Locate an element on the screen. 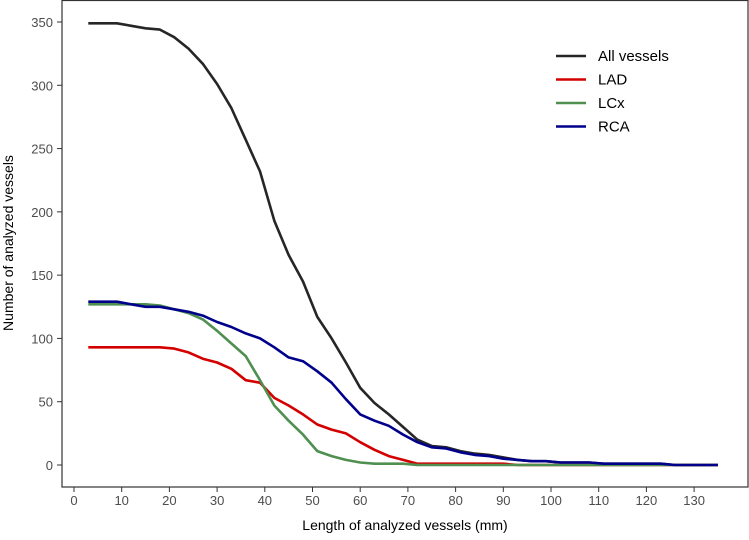 The height and width of the screenshot is (540, 749). x-tick-label: 60 is located at coordinates (360, 500).